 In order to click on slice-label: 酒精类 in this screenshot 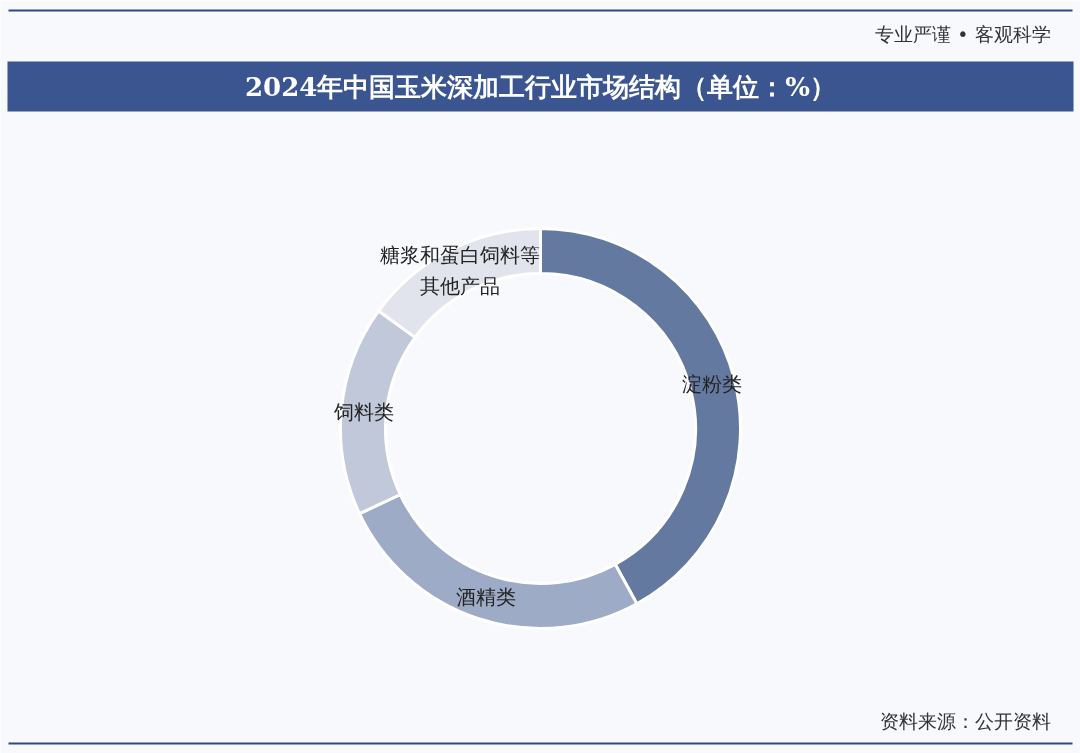, I will do `click(485, 597)`.